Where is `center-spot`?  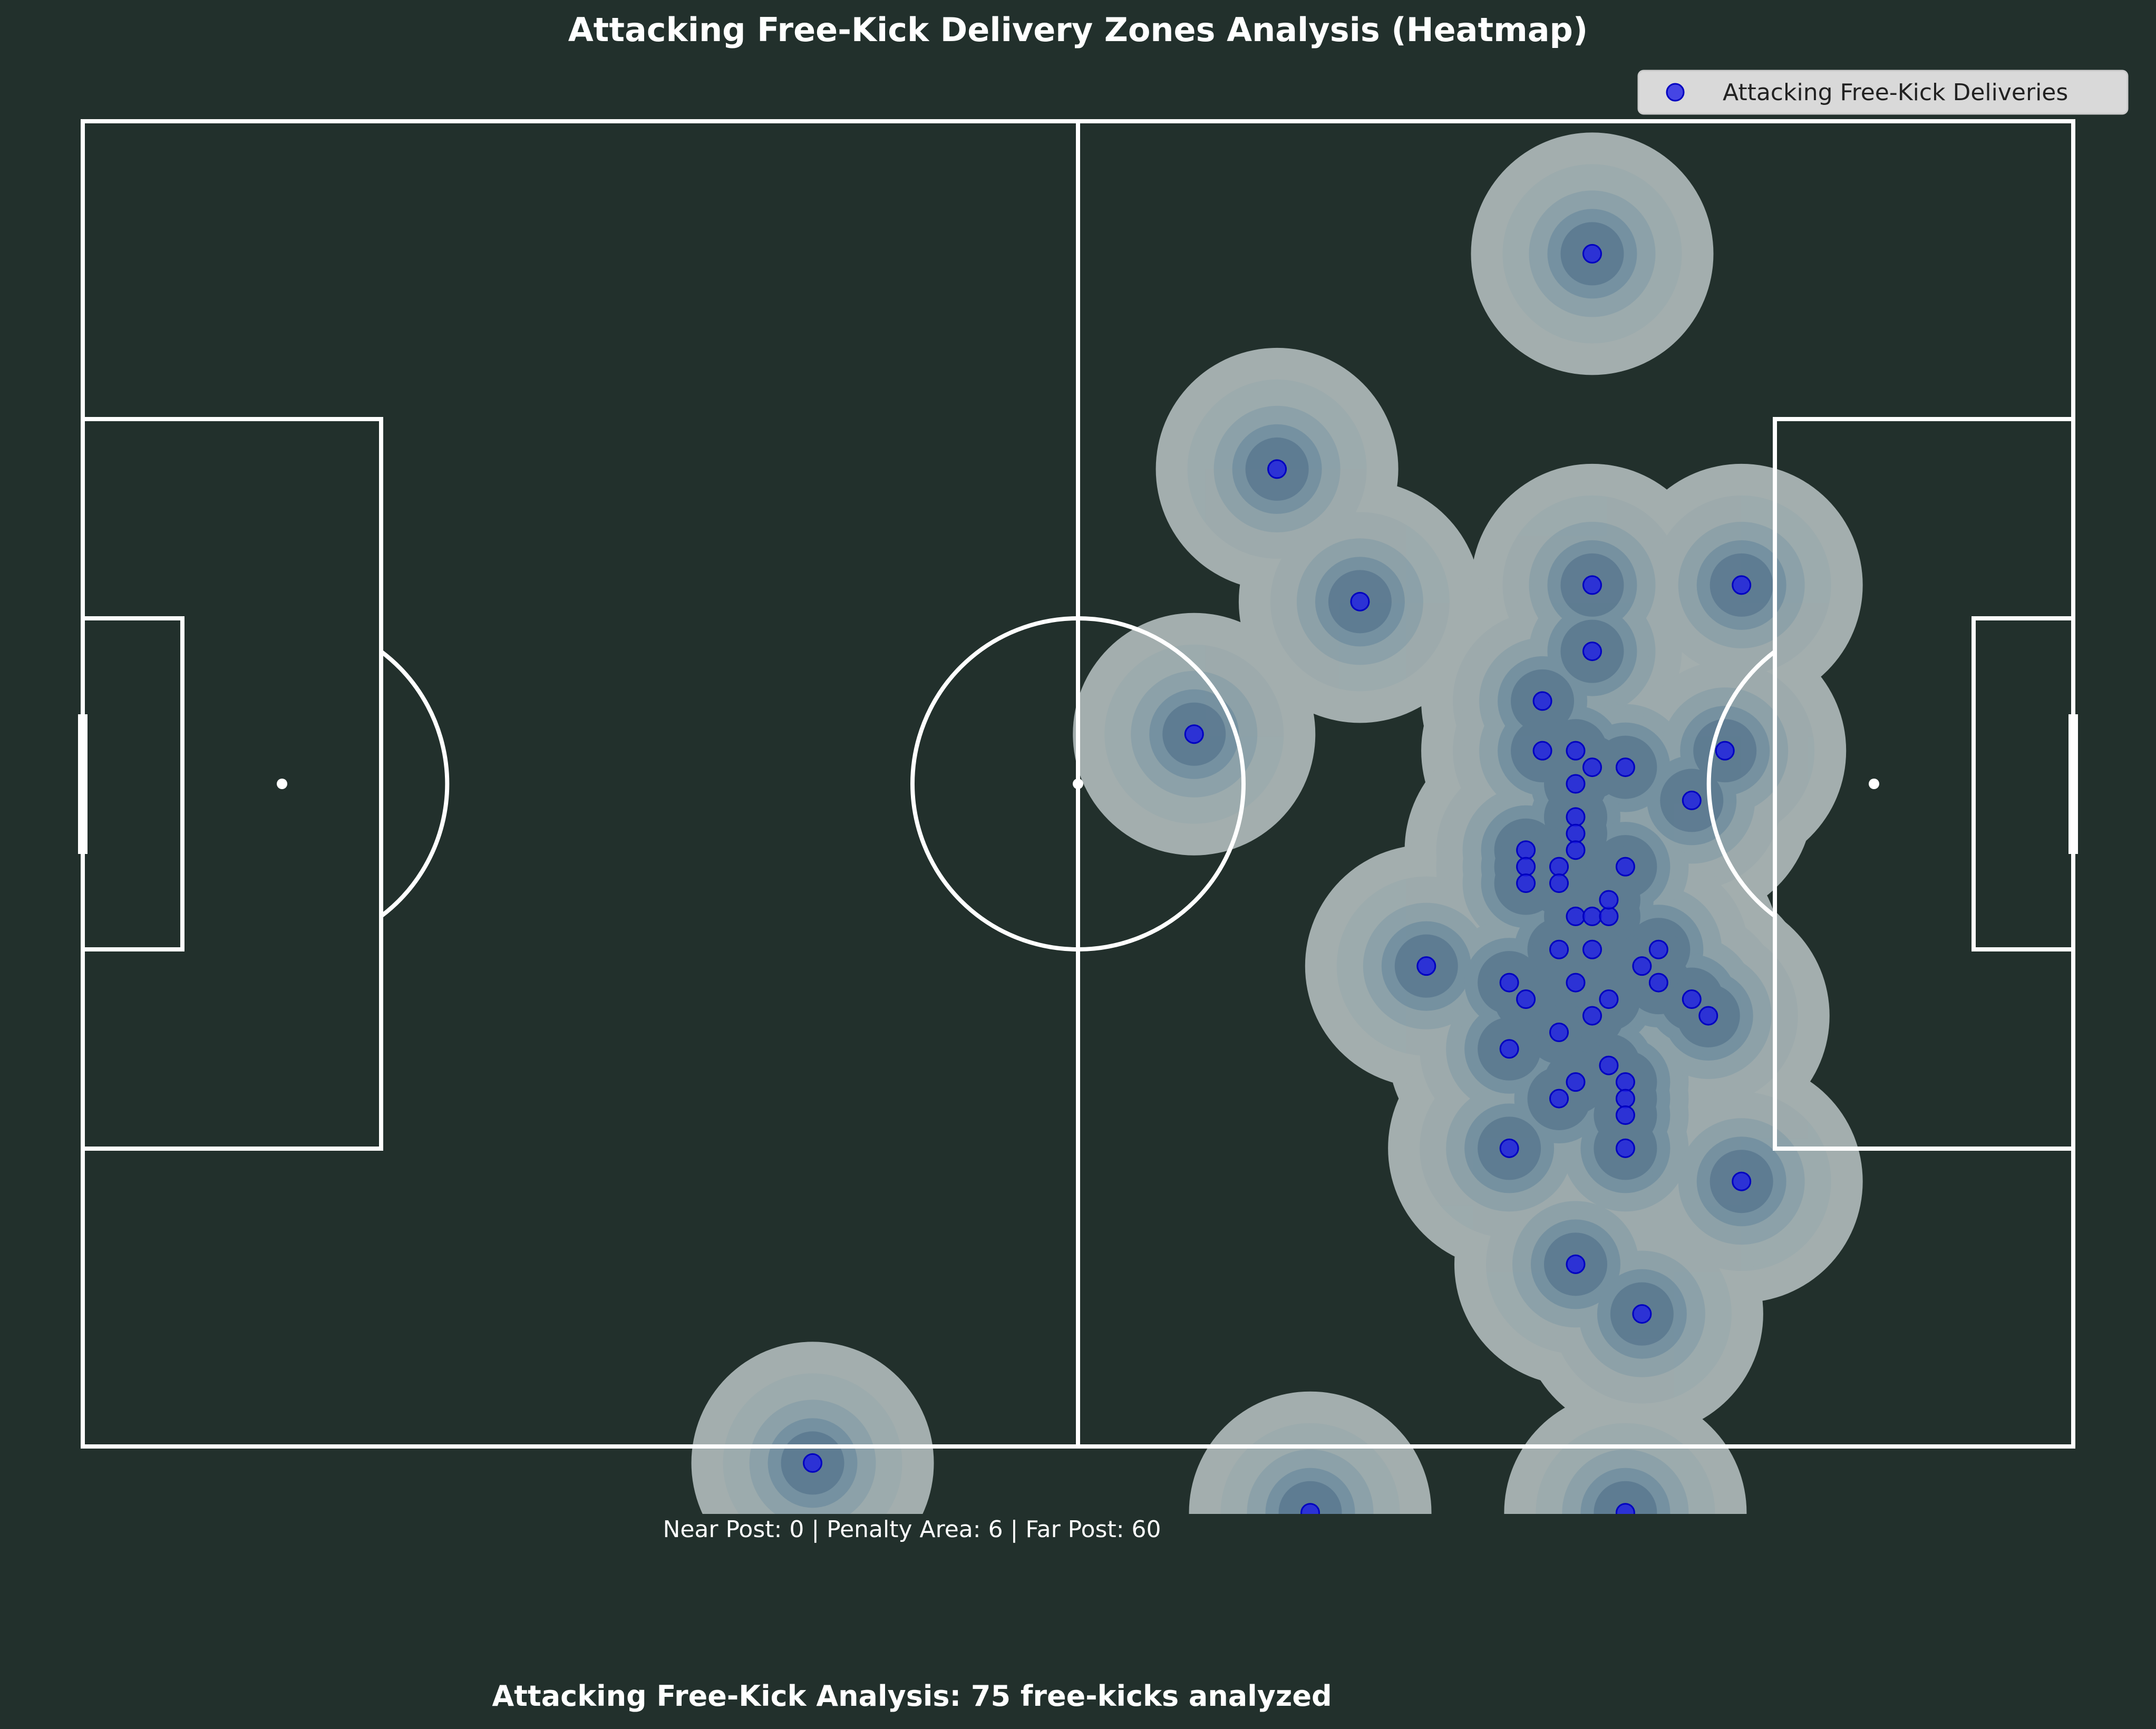
center-spot is located at coordinates (1078, 784).